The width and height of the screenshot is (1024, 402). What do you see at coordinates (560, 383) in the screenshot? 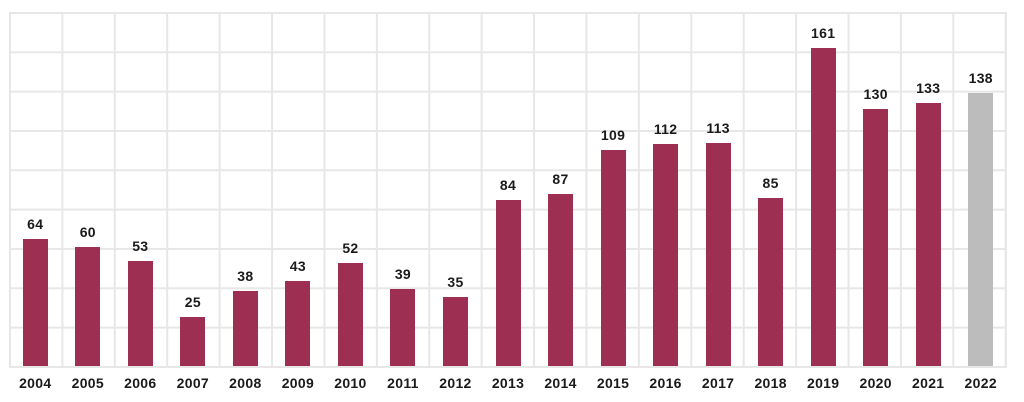
I see `x-tick-label: 2014` at bounding box center [560, 383].